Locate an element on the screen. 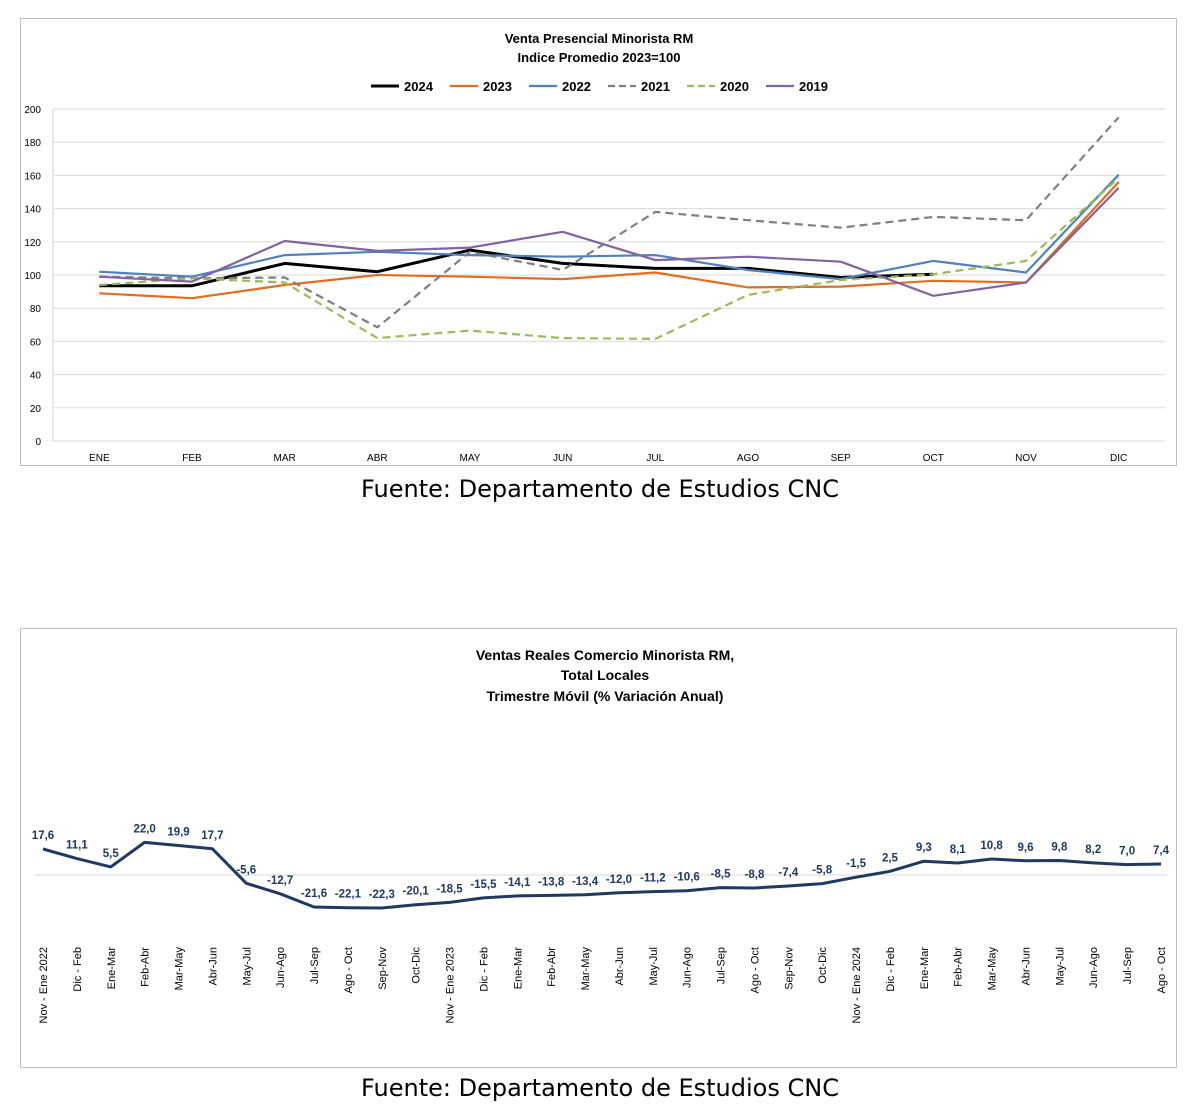  source-note-top: Fuente: Departamento de Estudios CNC is located at coordinates (600, 489).